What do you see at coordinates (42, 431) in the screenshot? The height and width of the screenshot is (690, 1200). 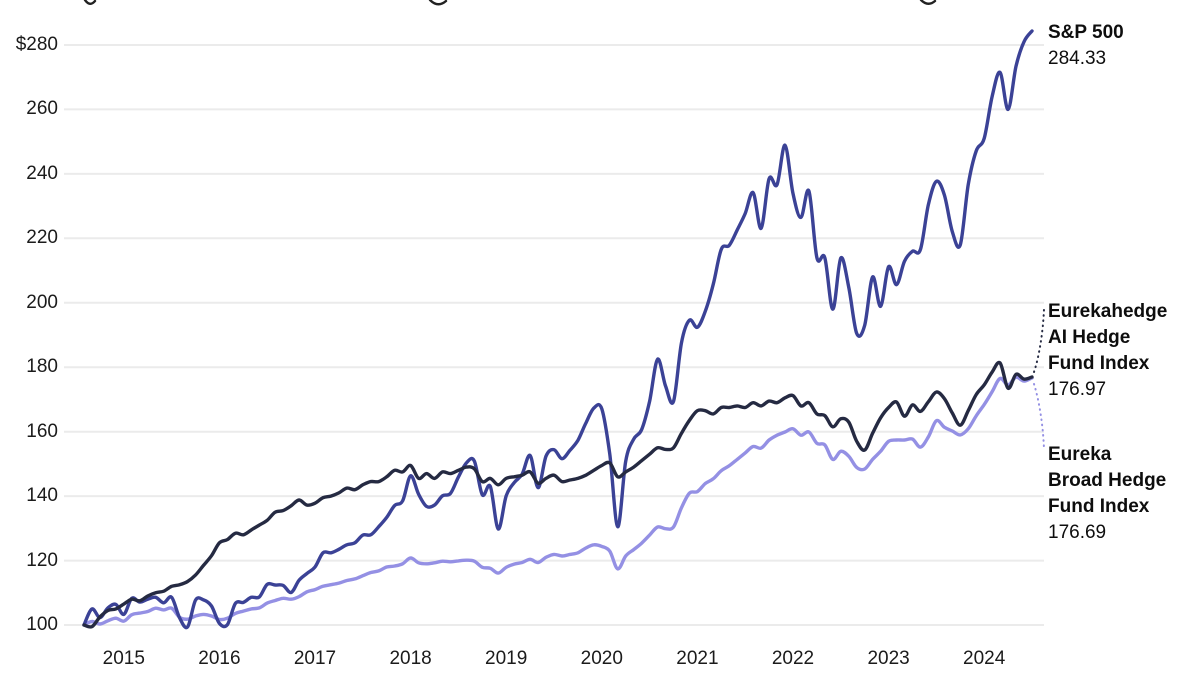 I see `y-tick-label: 160` at bounding box center [42, 431].